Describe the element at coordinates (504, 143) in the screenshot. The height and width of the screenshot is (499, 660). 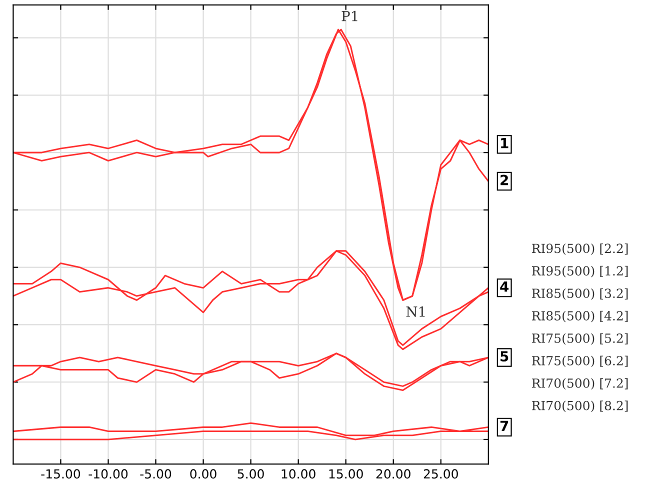
I see `annotation: 1` at that location.